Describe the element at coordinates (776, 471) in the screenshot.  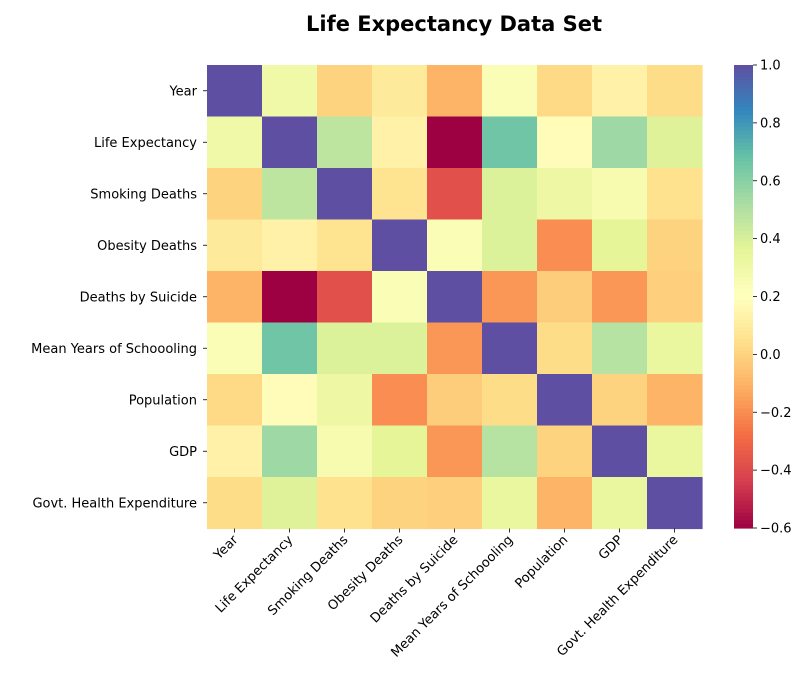
I see `colorbar-tick-label: −0.4` at that location.